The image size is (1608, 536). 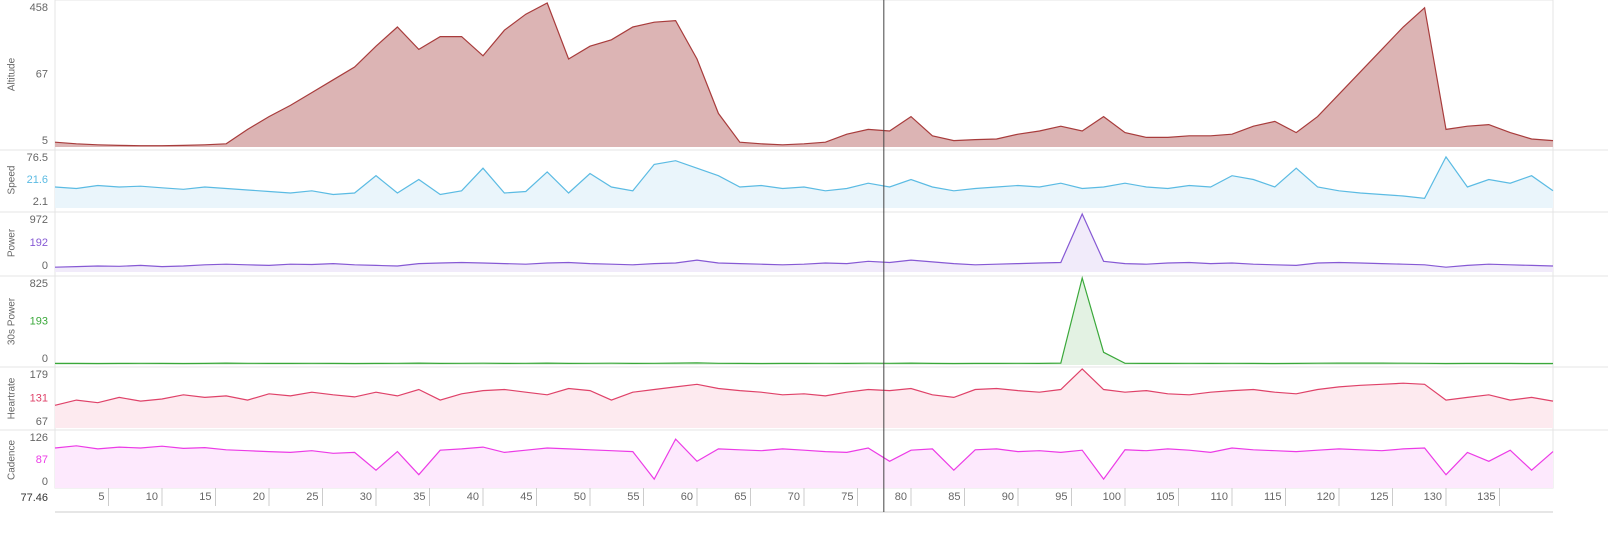 I want to click on y-tick-label: 458, so click(x=39, y=8).